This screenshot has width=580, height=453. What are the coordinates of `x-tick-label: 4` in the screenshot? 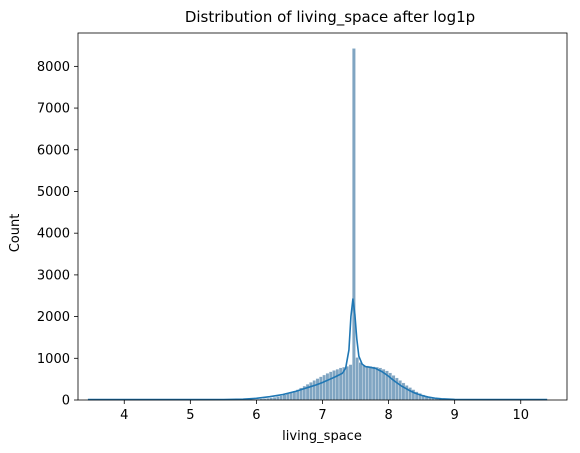 It's located at (124, 415).